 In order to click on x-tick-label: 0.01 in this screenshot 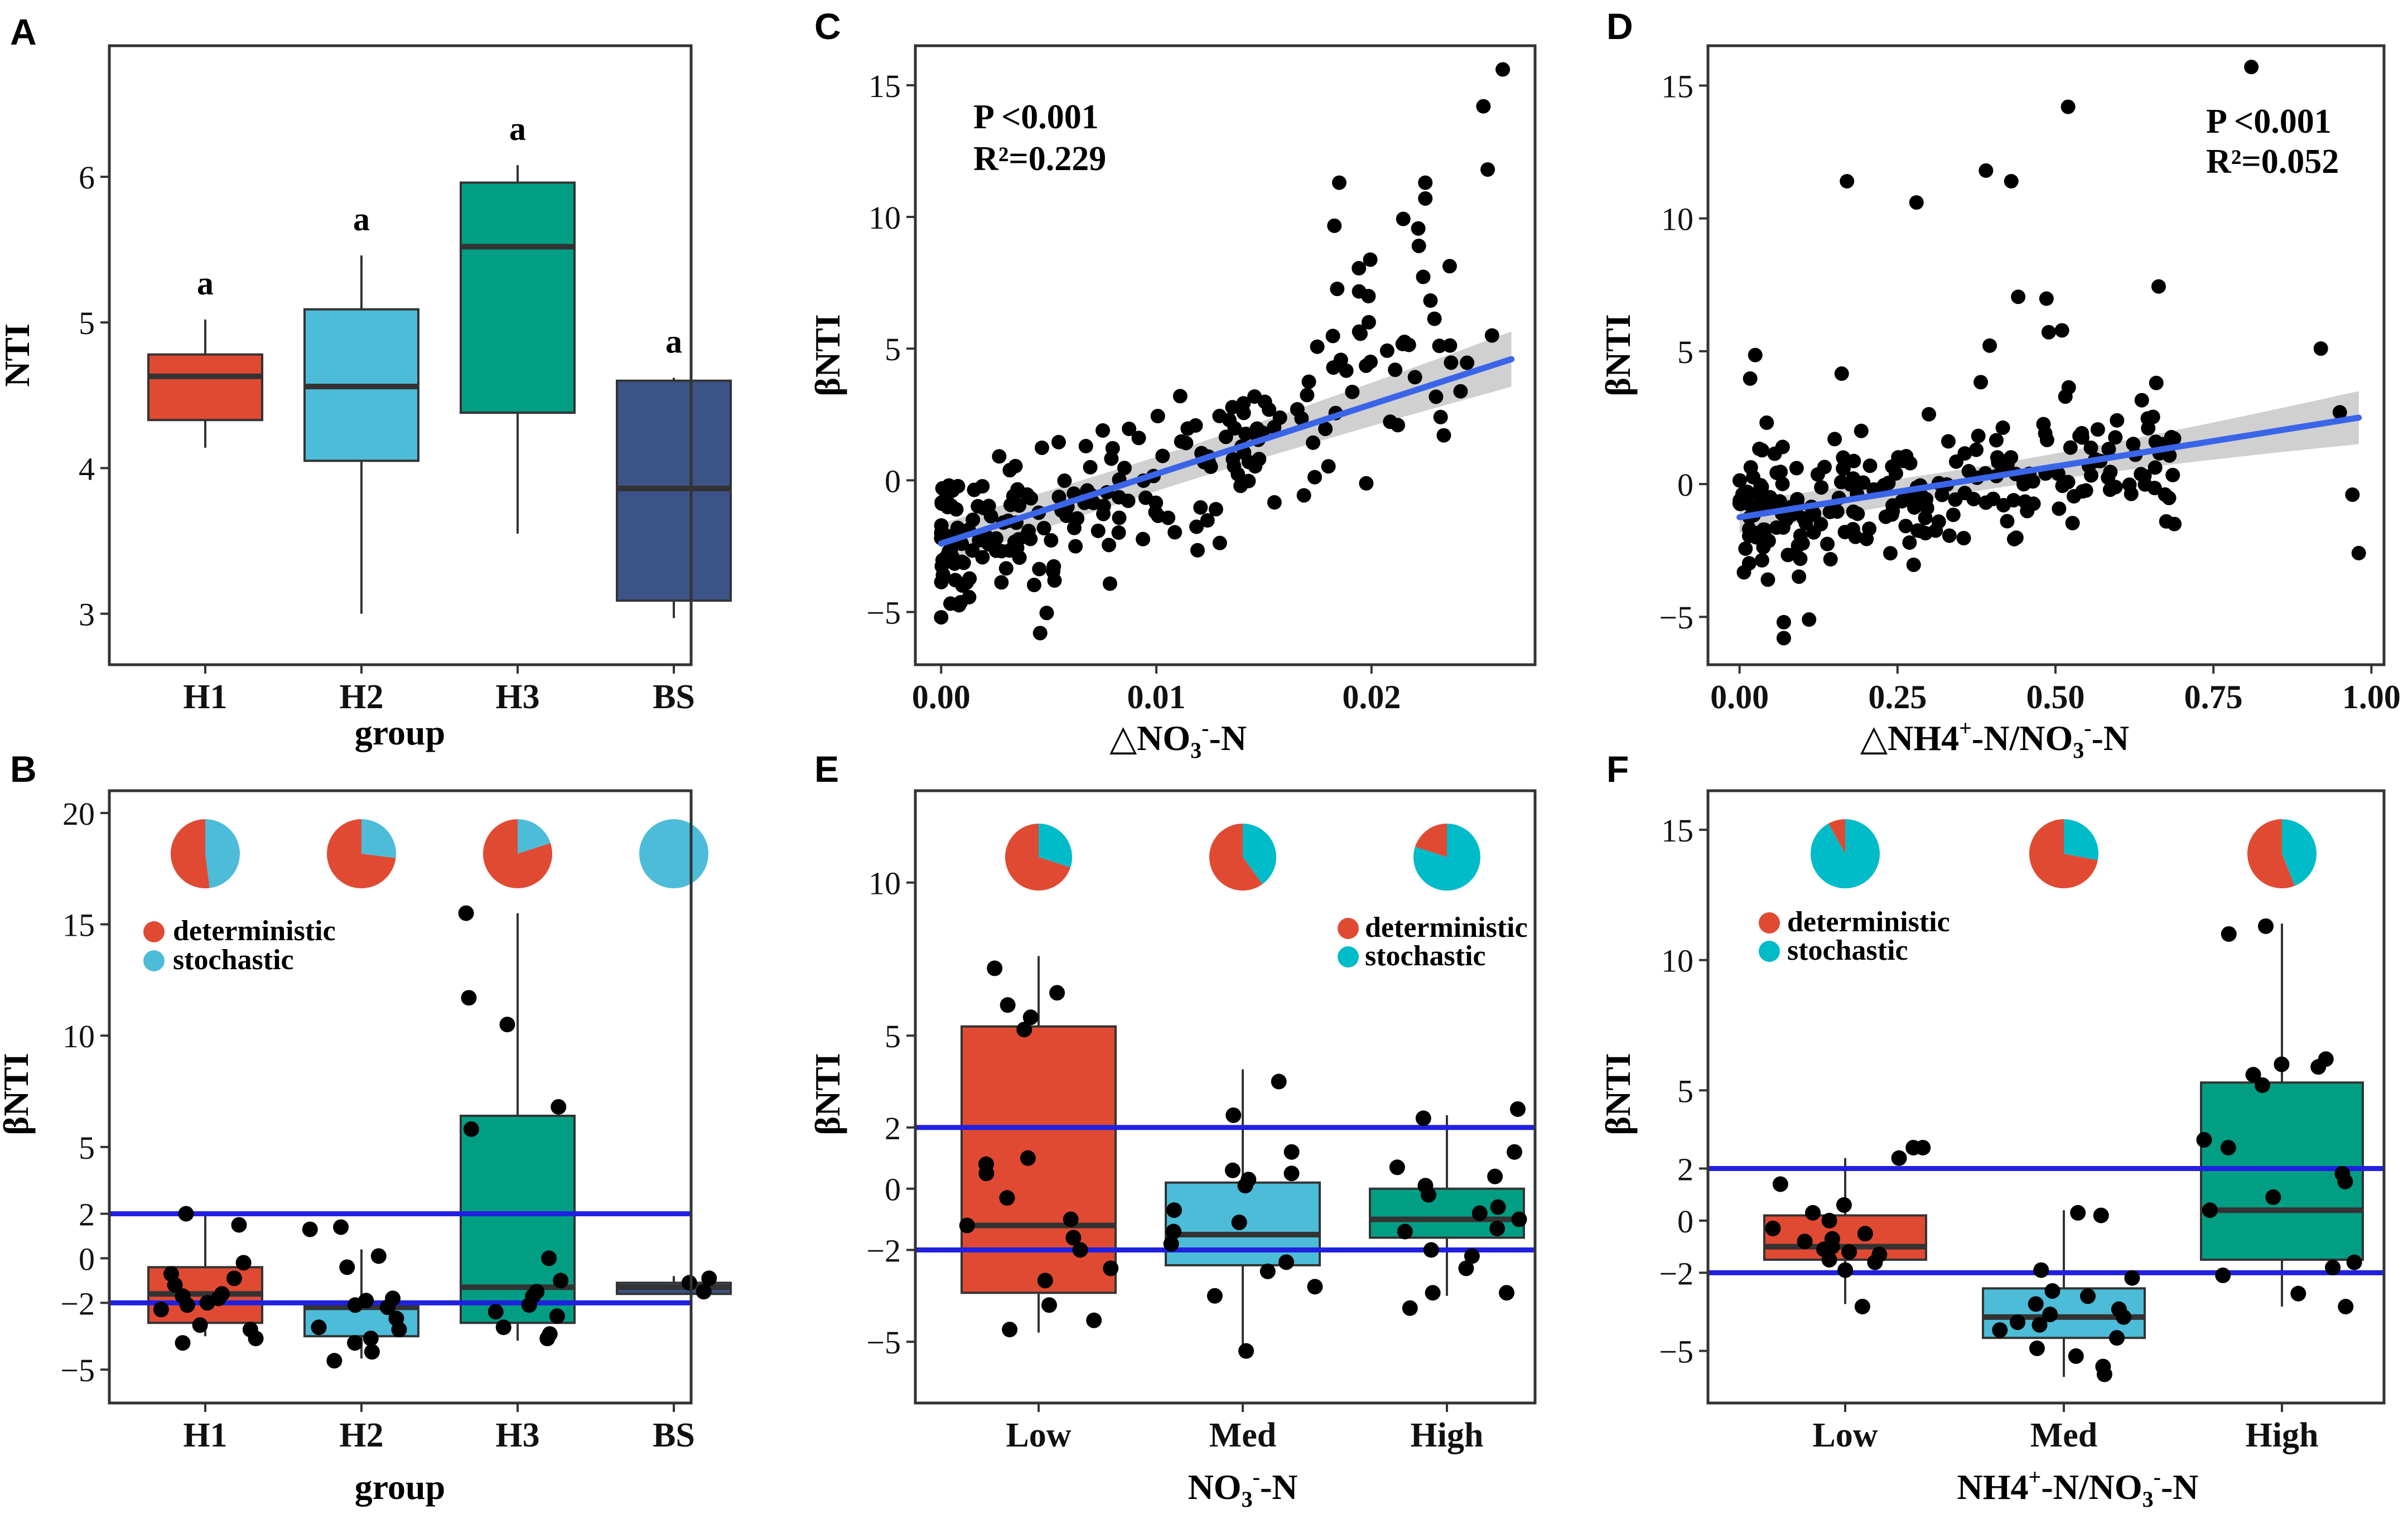, I will do `click(1156, 697)`.